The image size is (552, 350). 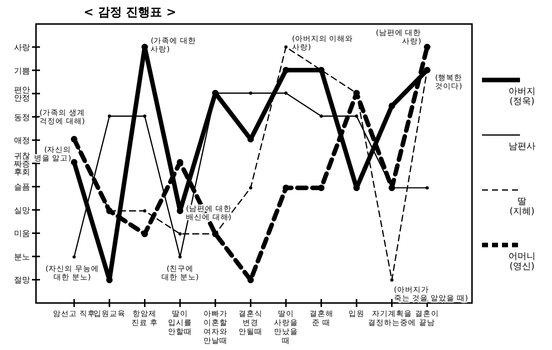 I want to click on category-label: 편안 안정, so click(x=22, y=94).